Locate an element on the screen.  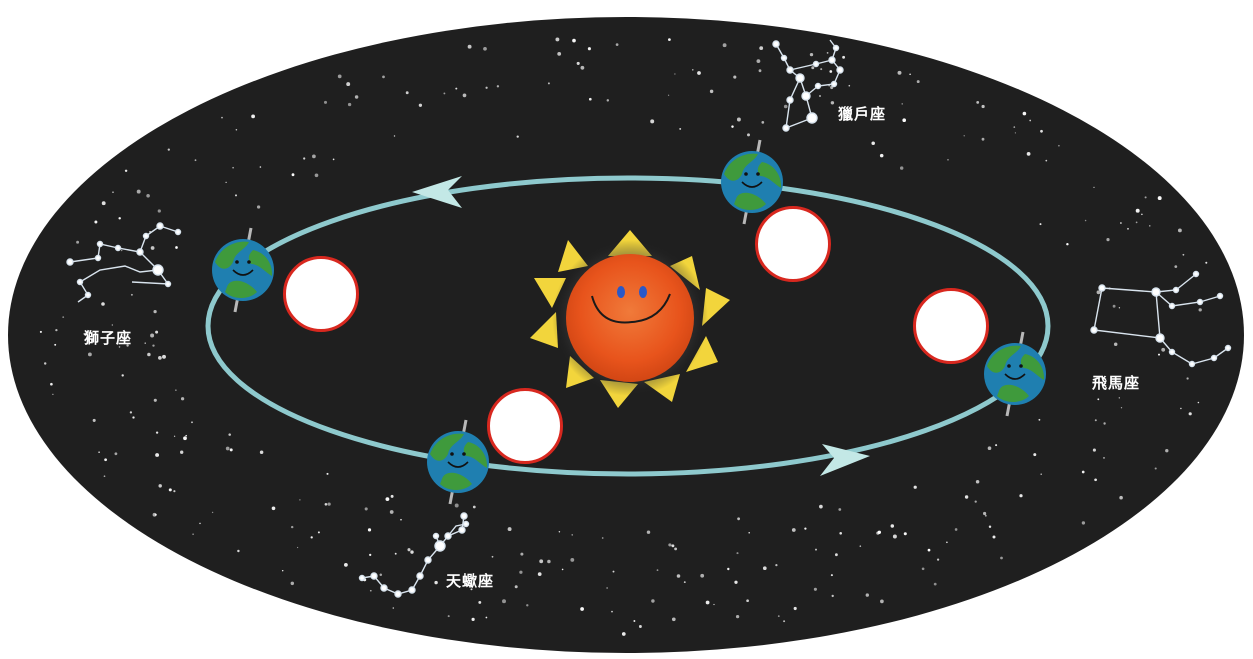
label-leo: 獅子座 is located at coordinates (108, 338).